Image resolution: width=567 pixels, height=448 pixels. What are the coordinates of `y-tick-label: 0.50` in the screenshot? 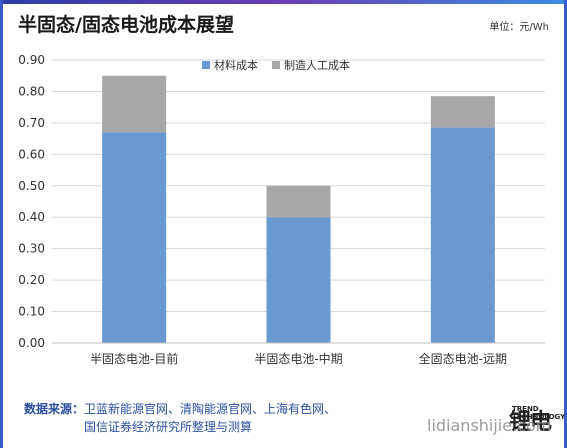 It's located at (31, 186).